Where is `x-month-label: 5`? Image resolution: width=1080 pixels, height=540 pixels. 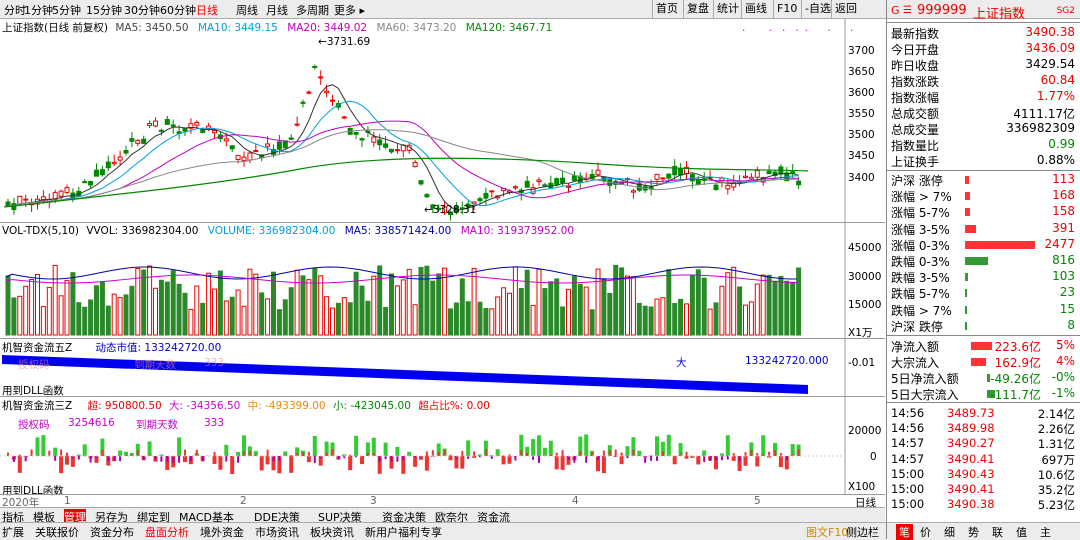
x-month-label: 5 is located at coordinates (757, 501).